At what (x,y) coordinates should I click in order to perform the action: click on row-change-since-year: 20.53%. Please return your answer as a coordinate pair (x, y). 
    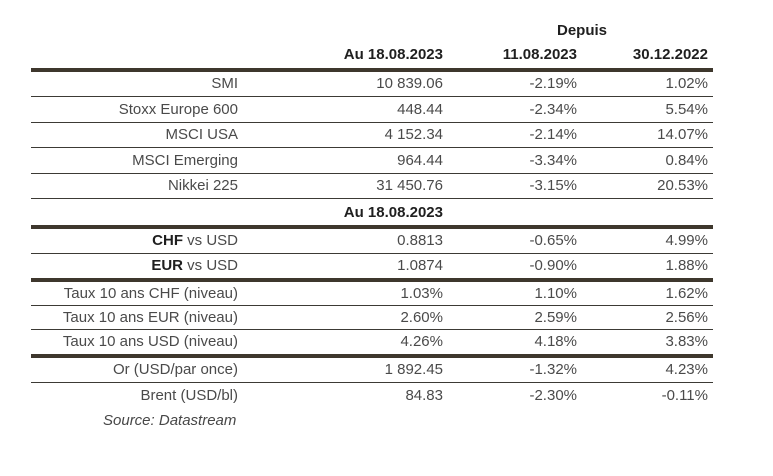
    Looking at the image, I should click on (682, 186).